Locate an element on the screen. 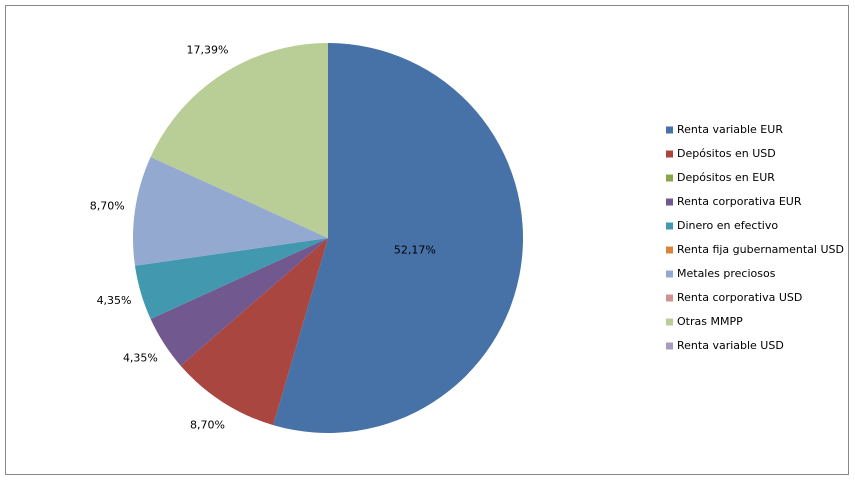 The image size is (855, 480). legend-label: Otras MMPP is located at coordinates (710, 321).